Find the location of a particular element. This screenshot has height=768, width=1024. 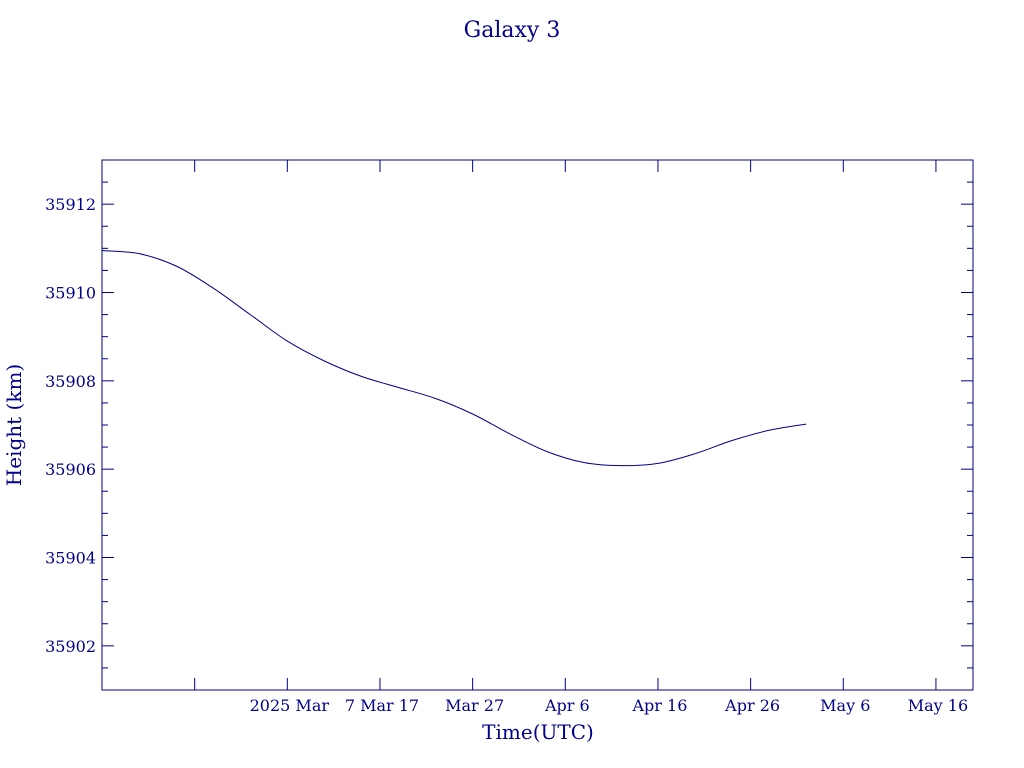

y-tick-label: 35912 is located at coordinates (70, 204).